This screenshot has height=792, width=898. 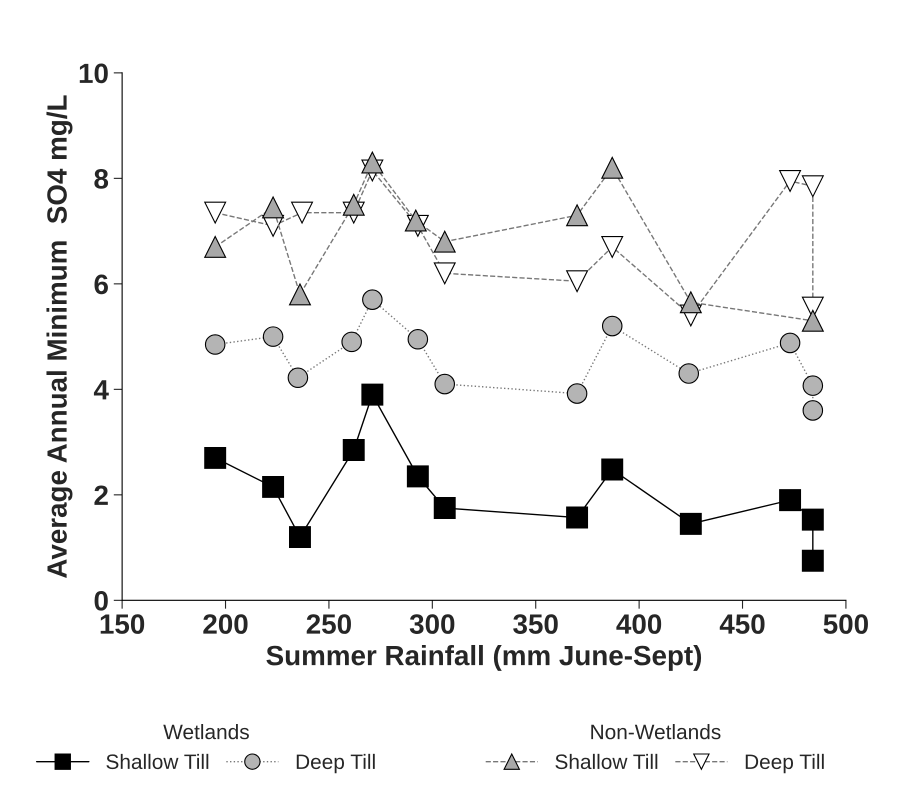 I want to click on x-tick-label: 500, so click(x=846, y=624).